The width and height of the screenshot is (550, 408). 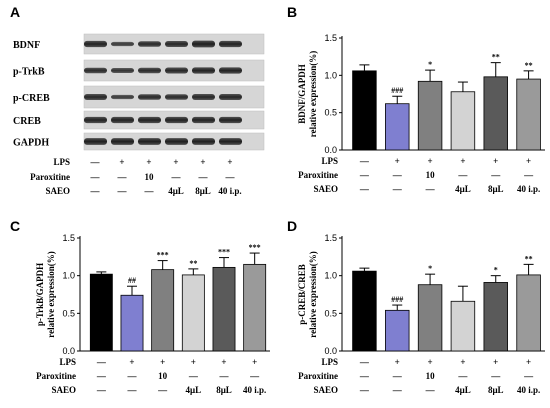 I want to click on panel-letter-b: B, so click(x=292, y=12).